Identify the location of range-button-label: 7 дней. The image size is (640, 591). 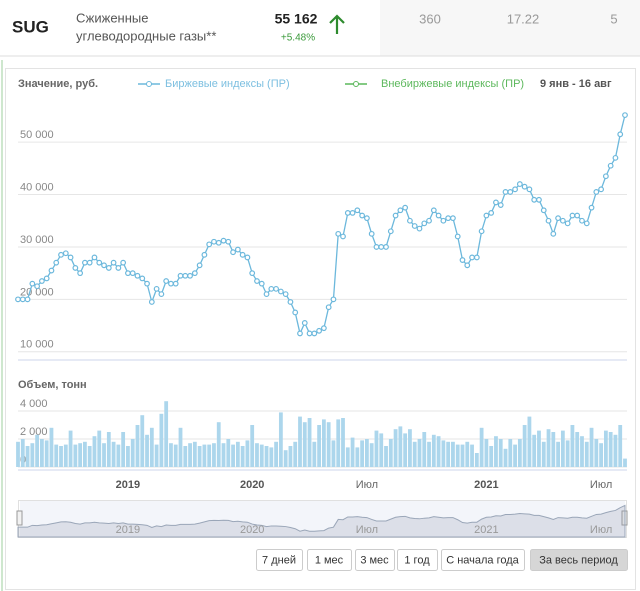
(279, 560).